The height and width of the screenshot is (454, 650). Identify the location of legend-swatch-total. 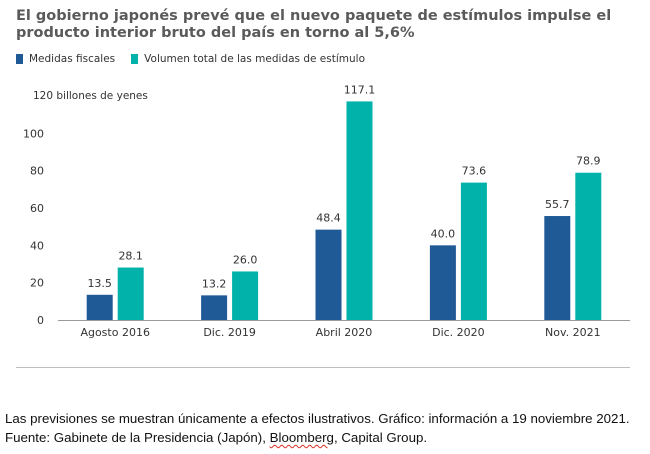
(135, 59).